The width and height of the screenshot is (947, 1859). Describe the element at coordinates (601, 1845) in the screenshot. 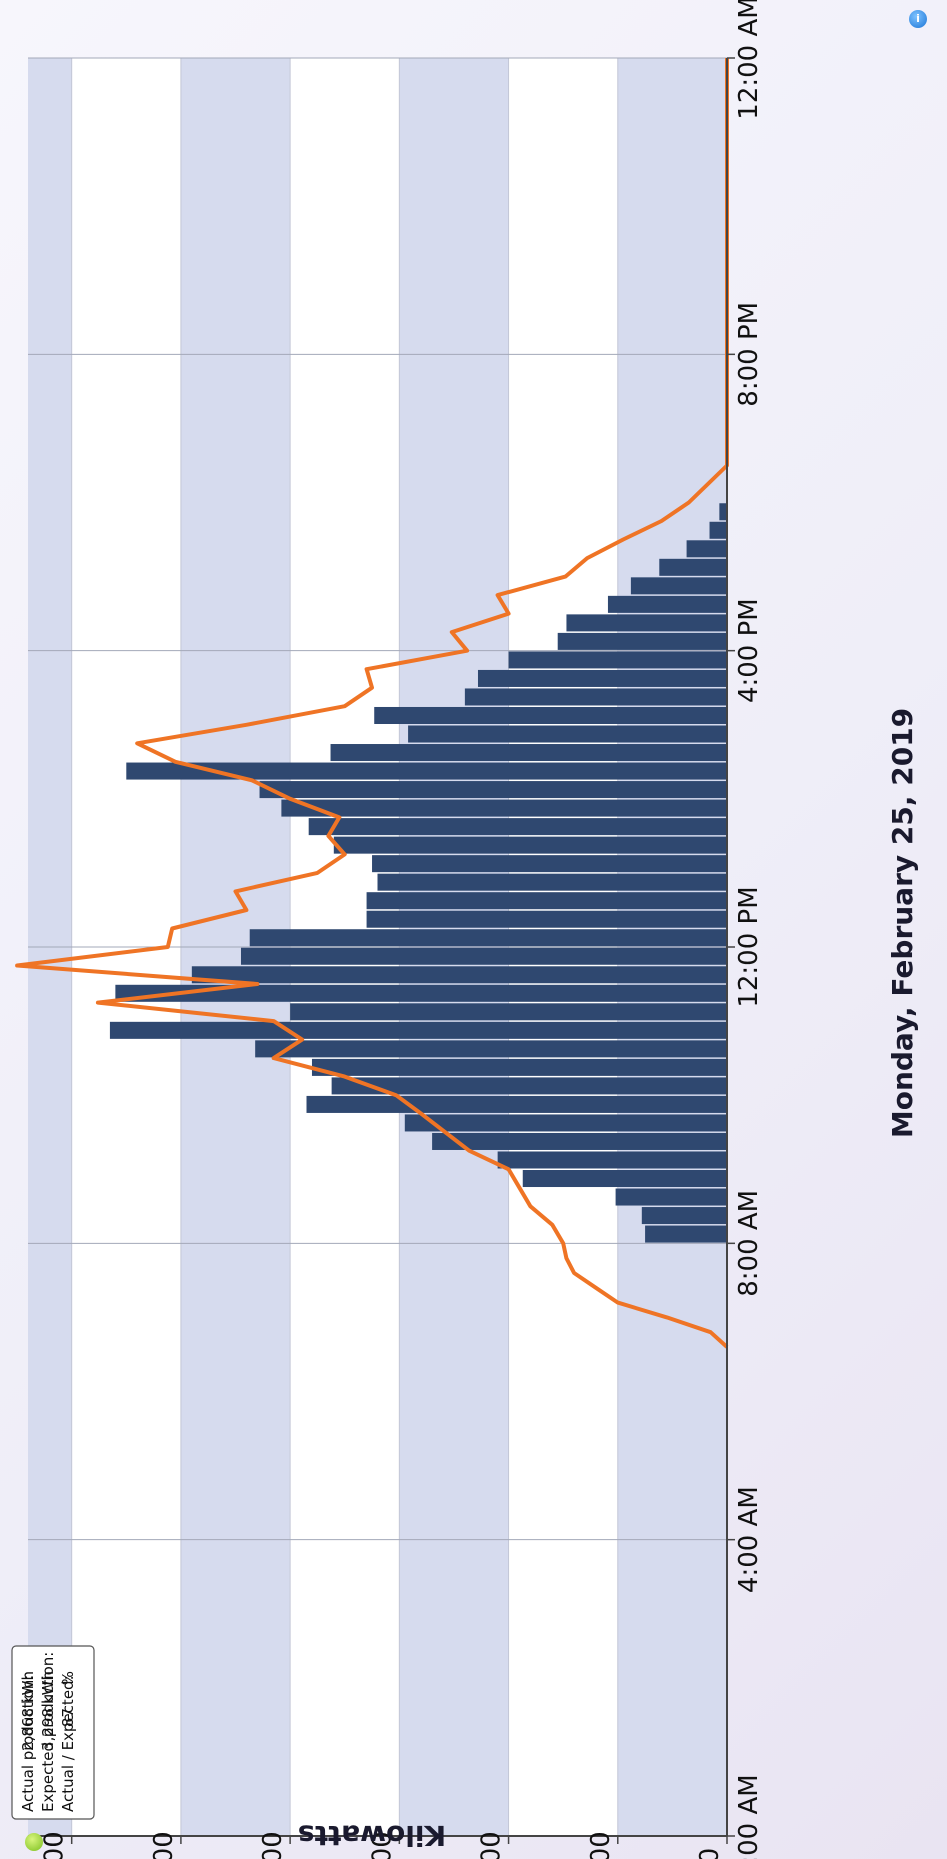

I see `y-tick-label: 100` at that location.